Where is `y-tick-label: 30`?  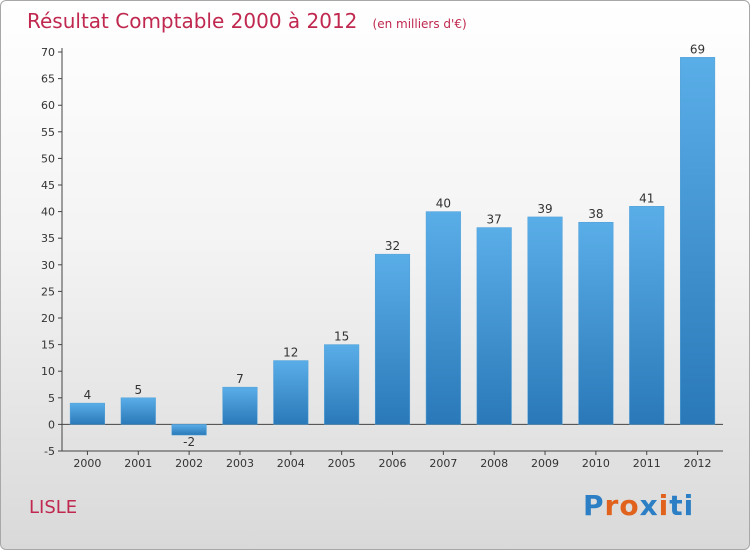
y-tick-label: 30 is located at coordinates (48, 265).